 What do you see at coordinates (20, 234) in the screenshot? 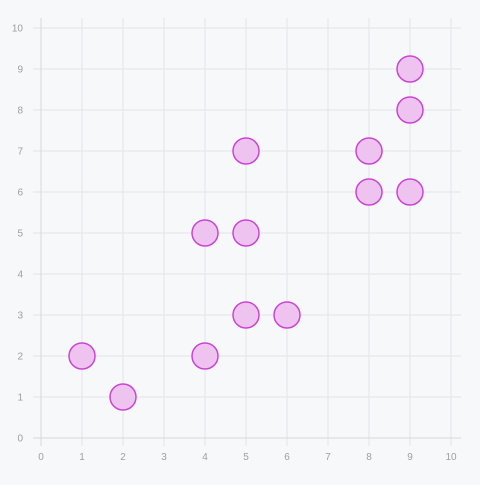
I see `y-tick-label: 5` at bounding box center [20, 234].